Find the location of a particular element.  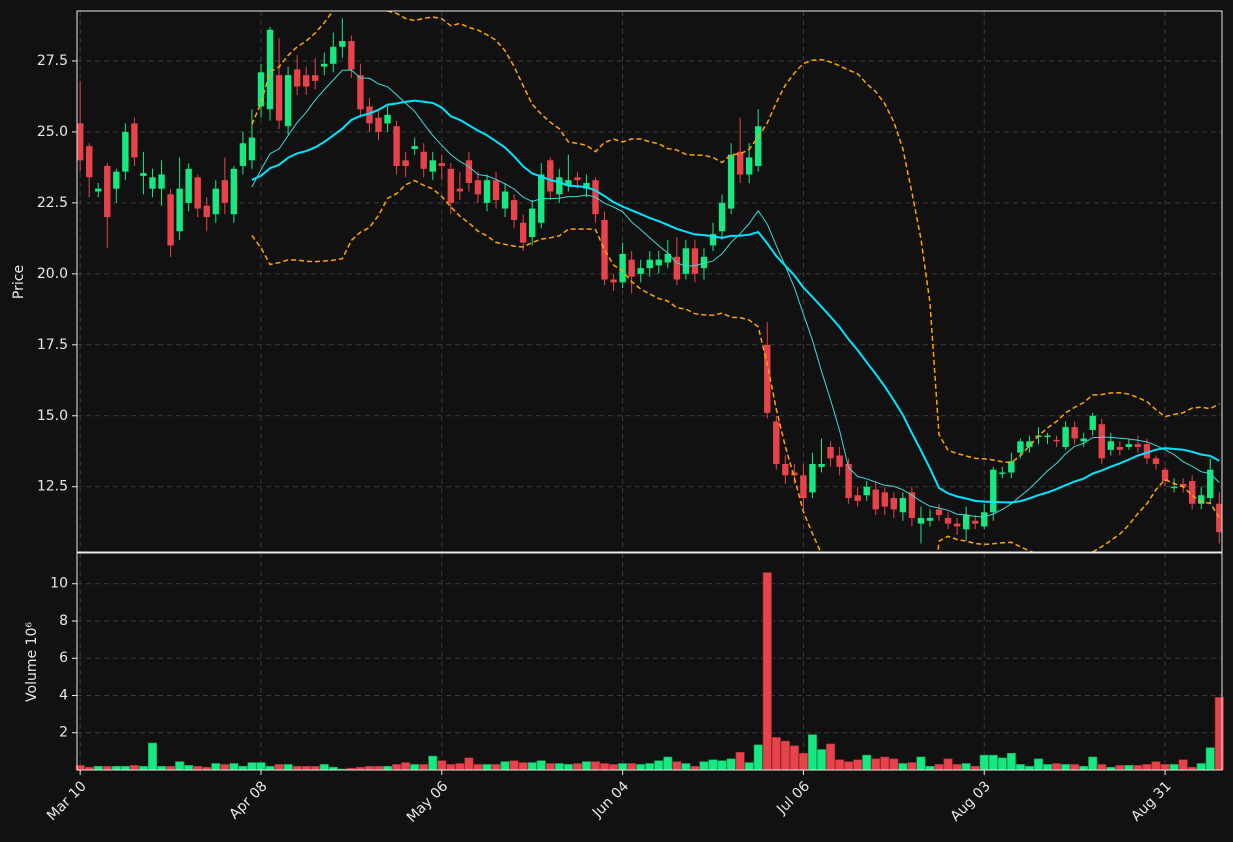

x-tick-label: Jun 04 is located at coordinates (610, 799).